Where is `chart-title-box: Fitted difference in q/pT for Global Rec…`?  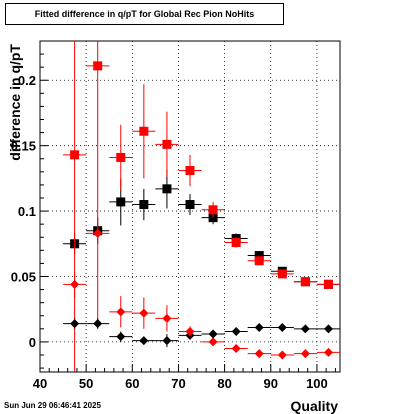
chart-title-box: Fitted difference in q/pT for Global Rec… is located at coordinates (144, 14).